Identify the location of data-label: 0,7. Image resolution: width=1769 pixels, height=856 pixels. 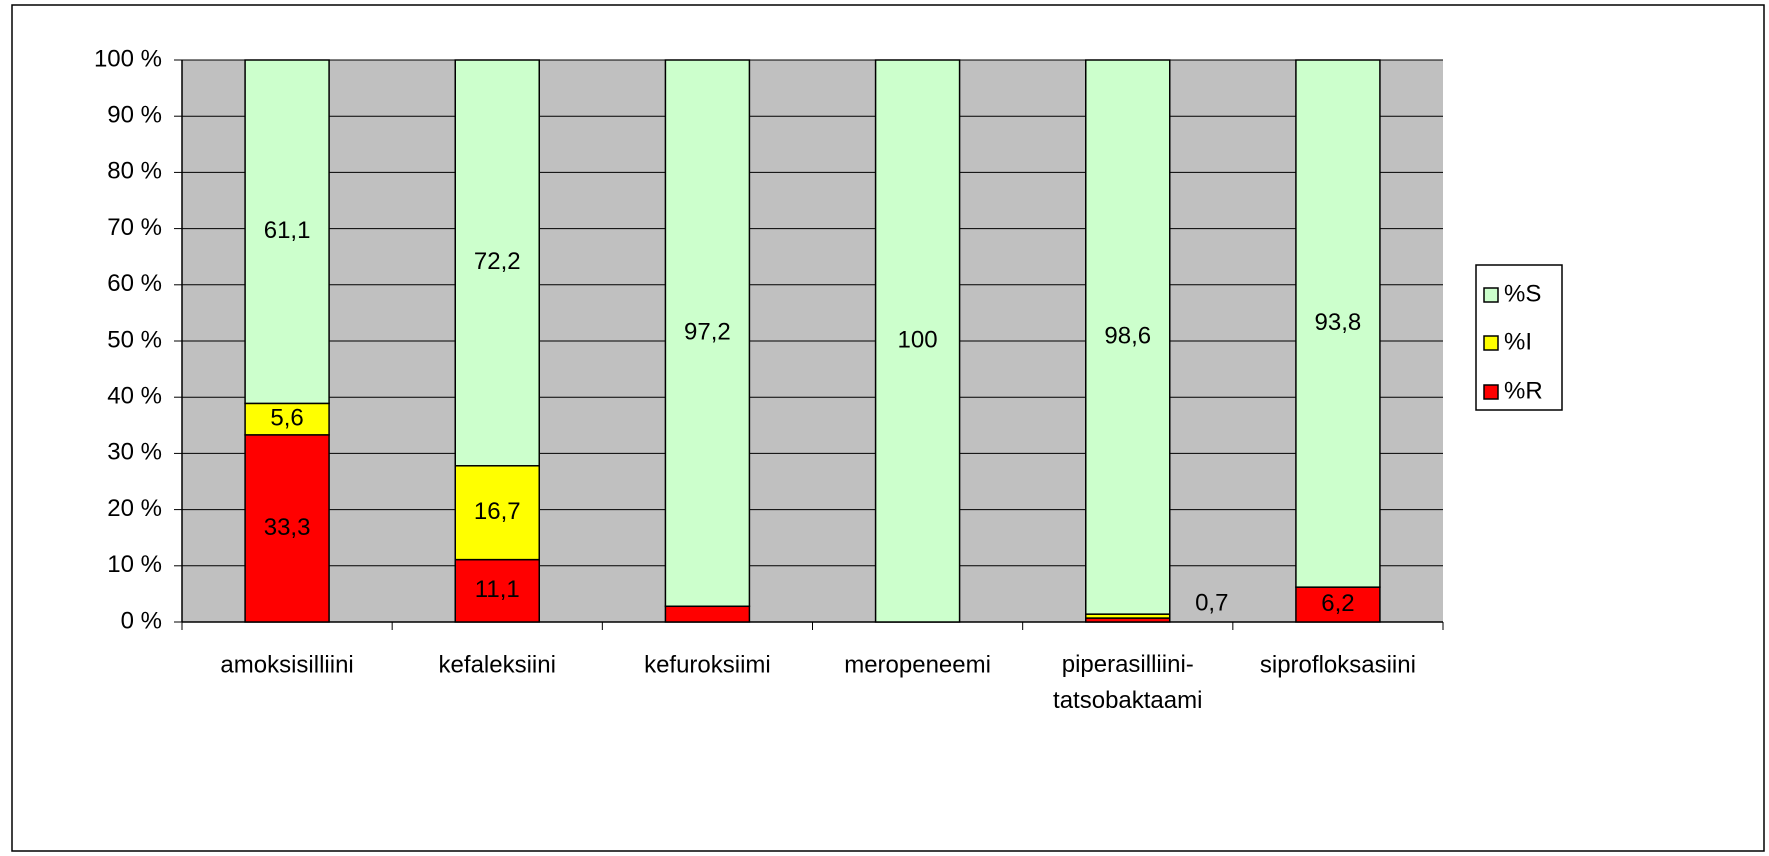
(1211, 602).